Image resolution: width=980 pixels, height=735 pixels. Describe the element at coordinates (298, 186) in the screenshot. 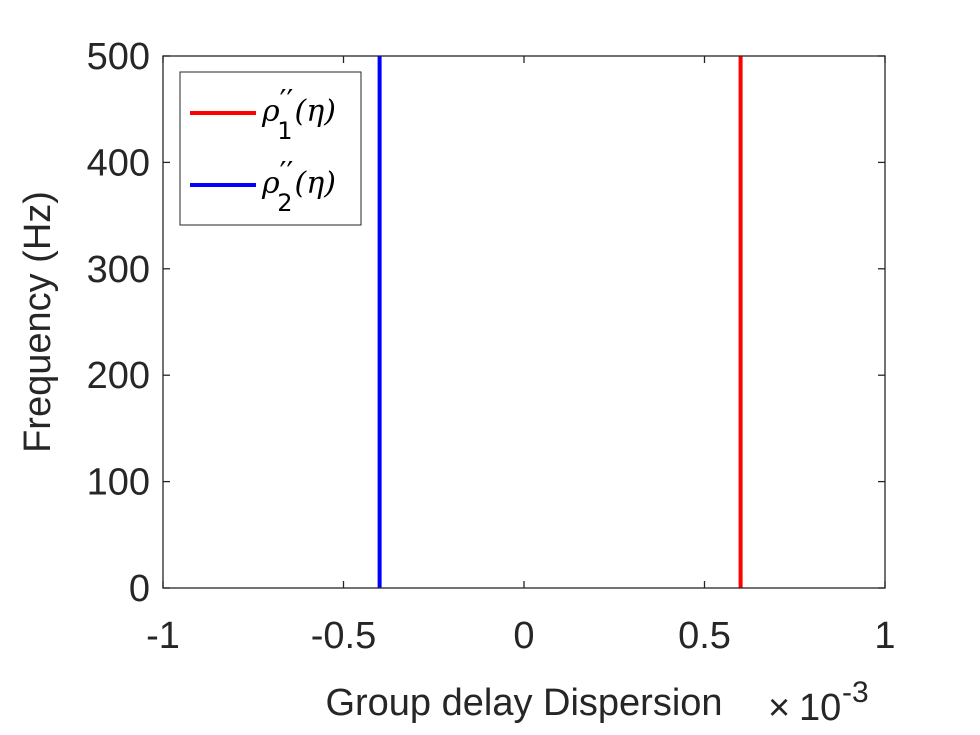

I see `legend-label-2: ρ′′ 2(η)` at that location.